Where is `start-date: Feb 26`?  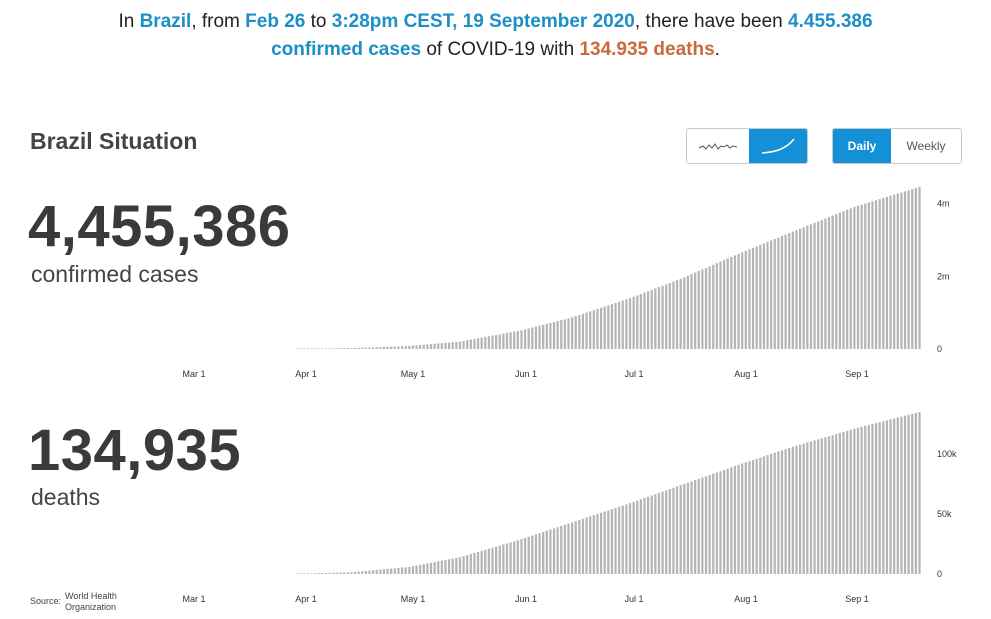
start-date: Feb 26 is located at coordinates (275, 21).